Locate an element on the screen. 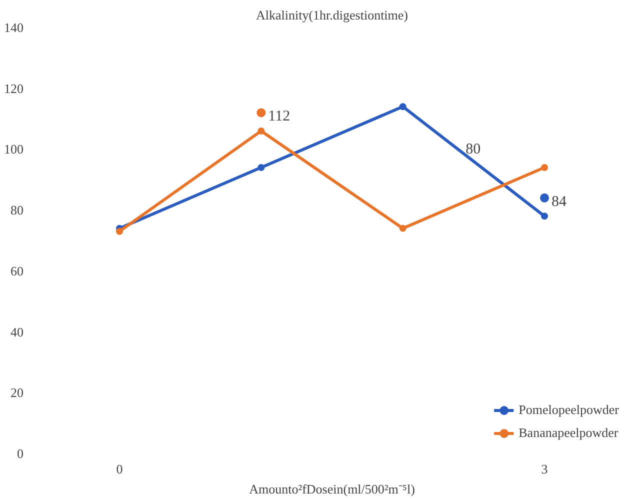 This screenshot has width=634, height=499. y-tick-label: 60 is located at coordinates (17, 270).